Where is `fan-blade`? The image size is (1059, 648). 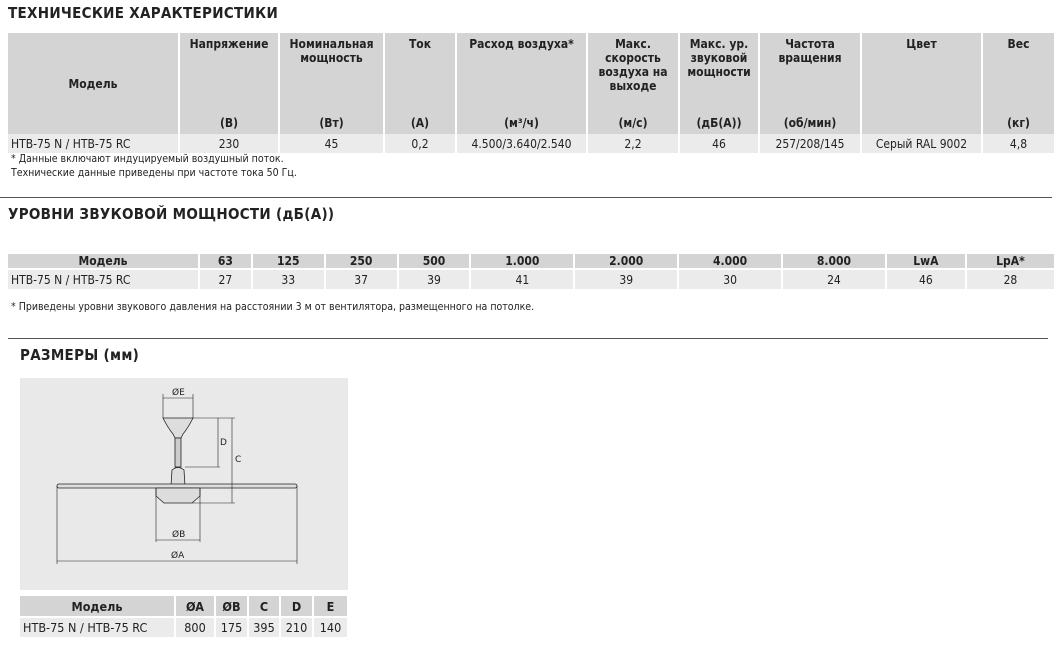
fan-blade is located at coordinates (177, 486).